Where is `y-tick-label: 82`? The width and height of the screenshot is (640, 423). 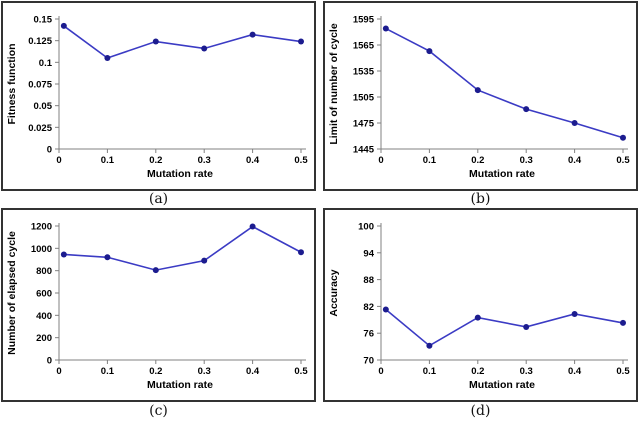
y-tick-label: 82 is located at coordinates (368, 307).